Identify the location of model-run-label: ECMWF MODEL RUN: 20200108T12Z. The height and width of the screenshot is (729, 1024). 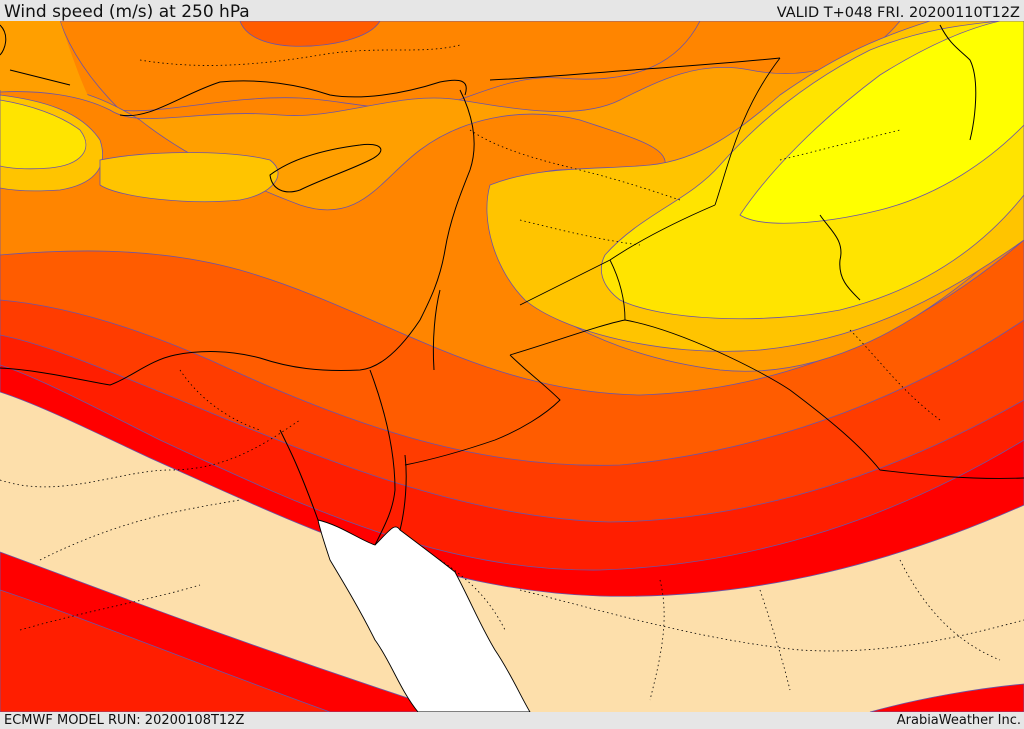
(124, 720).